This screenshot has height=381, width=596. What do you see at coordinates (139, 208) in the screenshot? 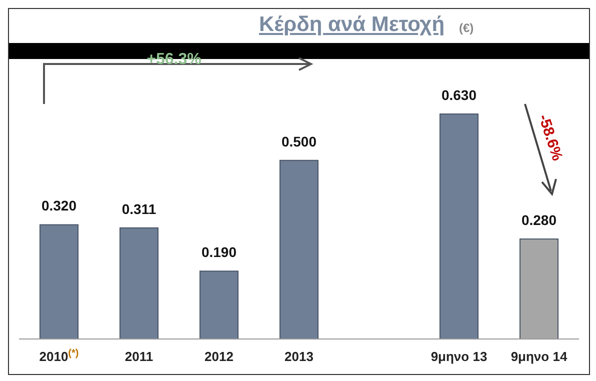
I see `data-label: 0.311` at bounding box center [139, 208].